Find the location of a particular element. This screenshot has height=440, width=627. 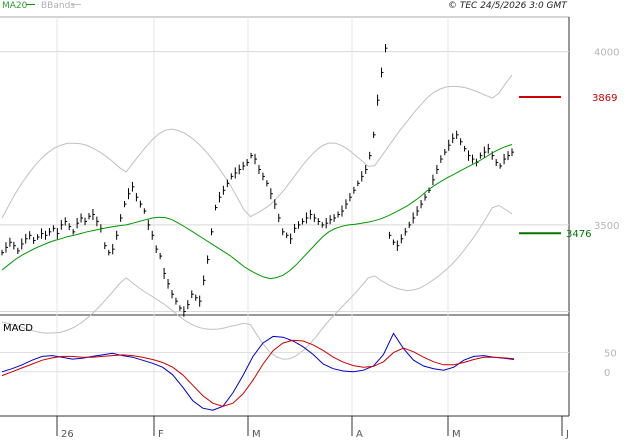

macd-y-ticks: 50 0 is located at coordinates (610, 364).